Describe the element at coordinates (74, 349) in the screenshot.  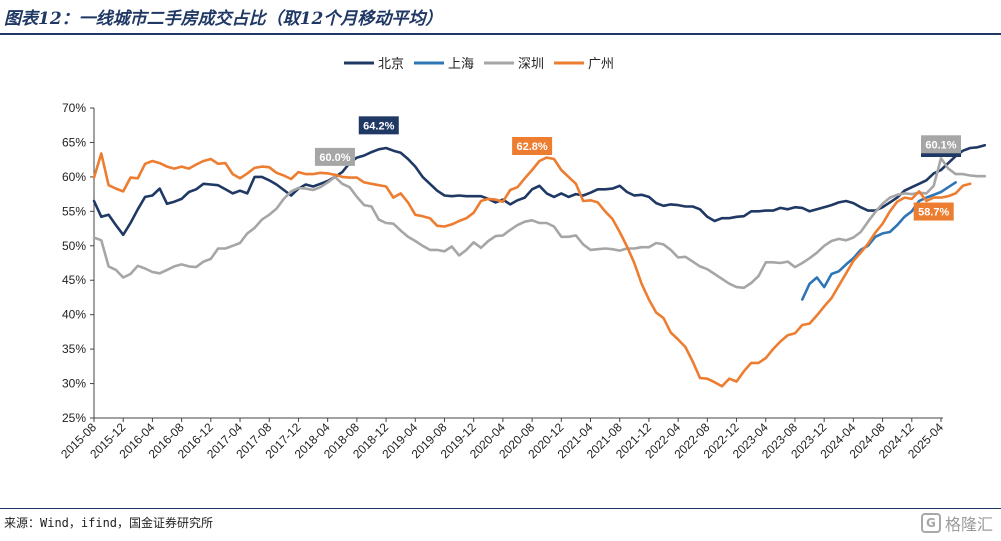
I see `y-tick-label: 35%` at that location.